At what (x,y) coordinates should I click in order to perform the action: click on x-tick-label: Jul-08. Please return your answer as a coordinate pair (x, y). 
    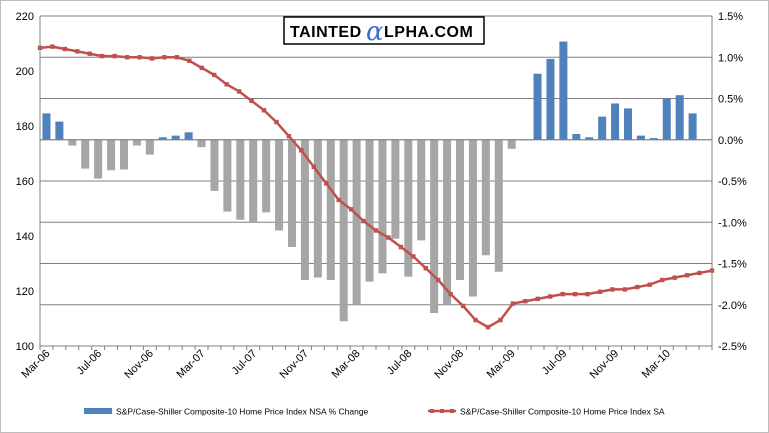
    Looking at the image, I should click on (400, 363).